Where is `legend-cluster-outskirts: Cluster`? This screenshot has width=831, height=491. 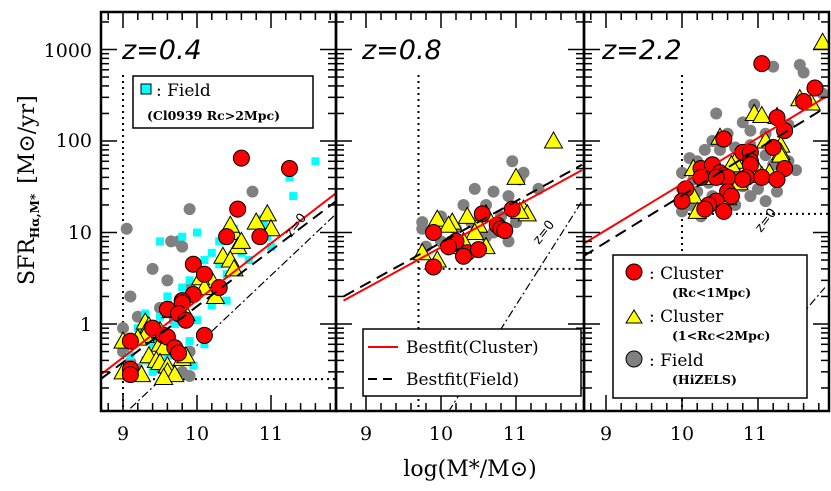
legend-cluster-outskirts: Cluster is located at coordinates (692, 317).